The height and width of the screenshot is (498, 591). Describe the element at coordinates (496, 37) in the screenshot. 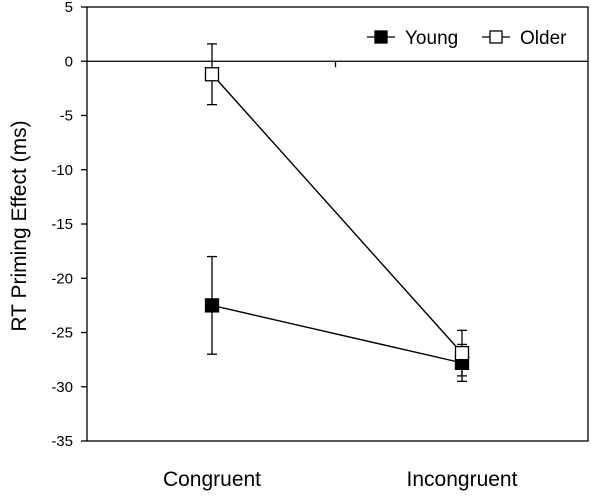

I see `legend-marker-older` at that location.